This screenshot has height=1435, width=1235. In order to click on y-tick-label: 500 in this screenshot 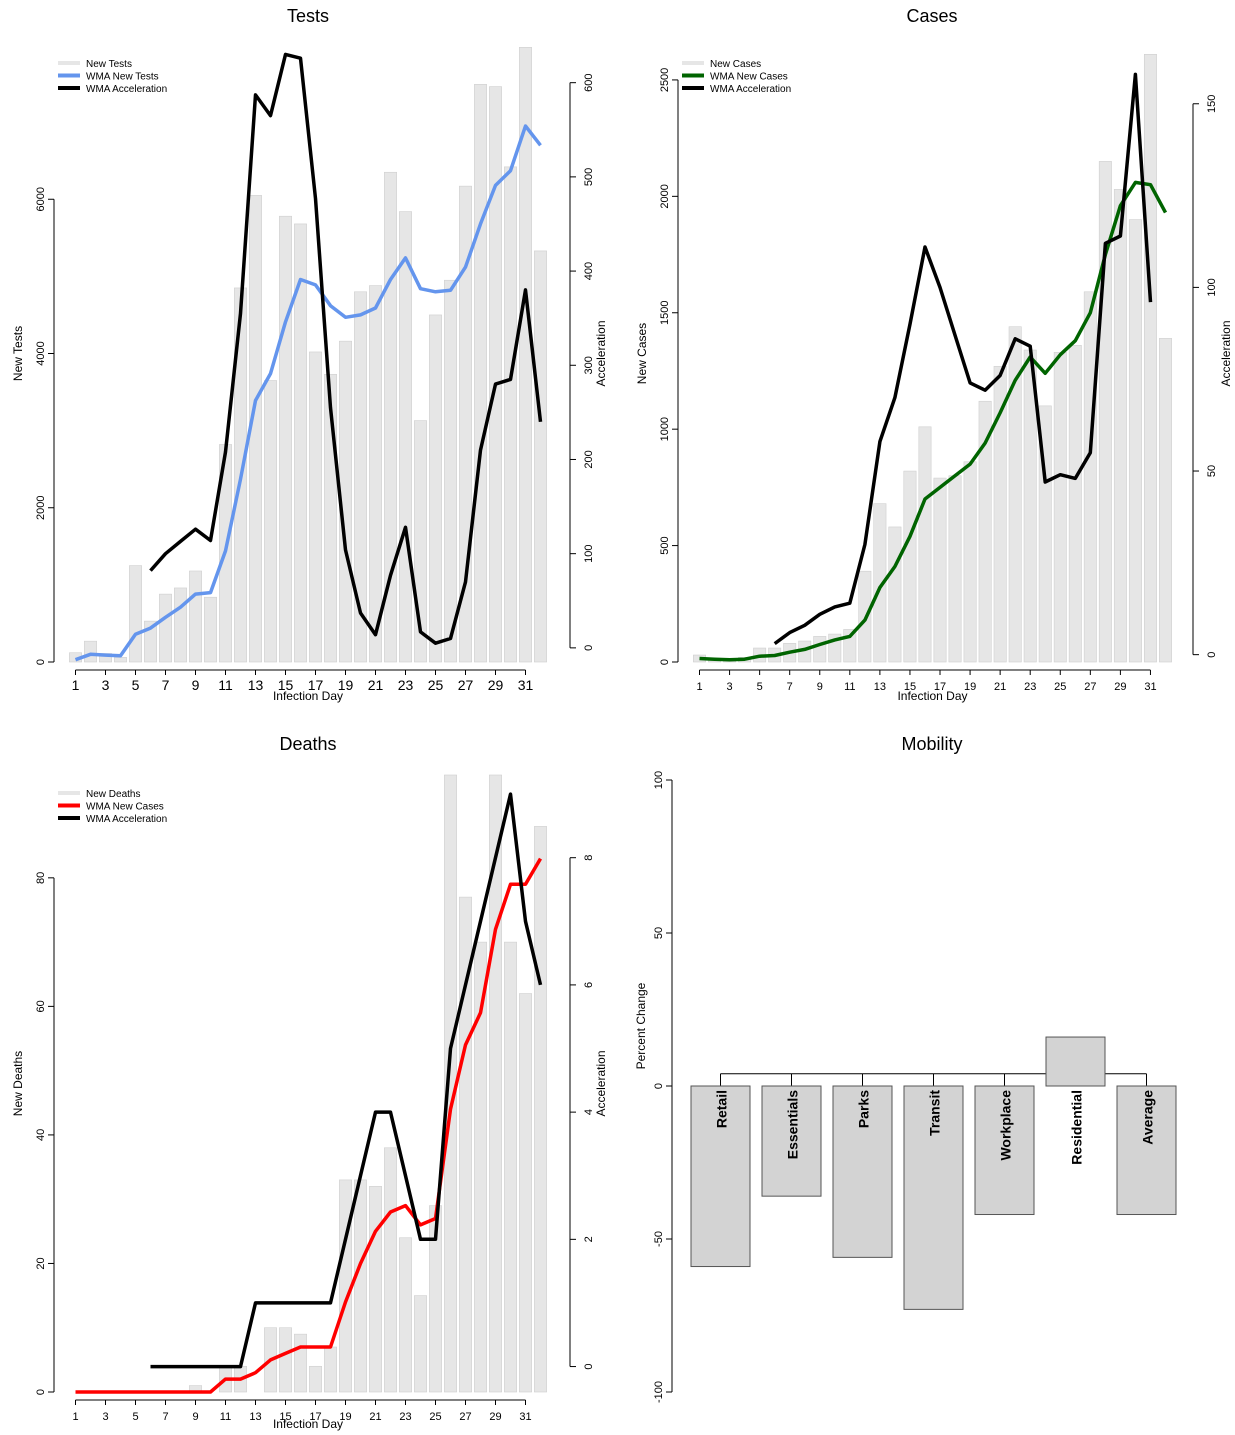, I will do `click(665, 545)`.